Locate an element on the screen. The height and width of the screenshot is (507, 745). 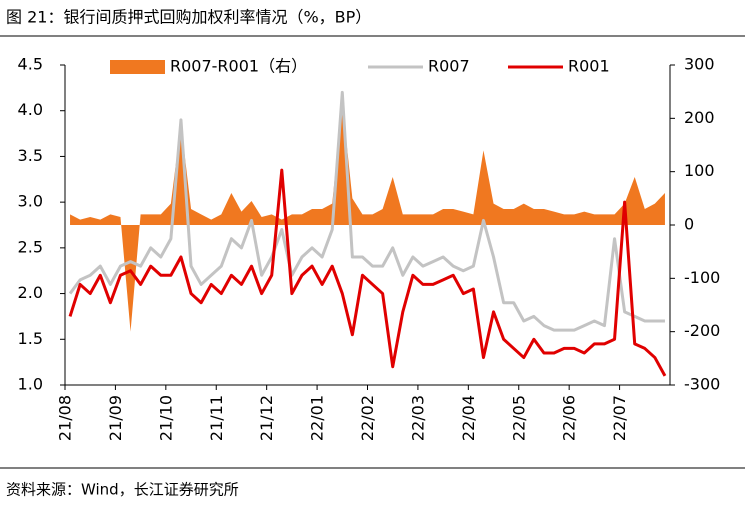
x-tick-label: 22/02 is located at coordinates (367, 418).